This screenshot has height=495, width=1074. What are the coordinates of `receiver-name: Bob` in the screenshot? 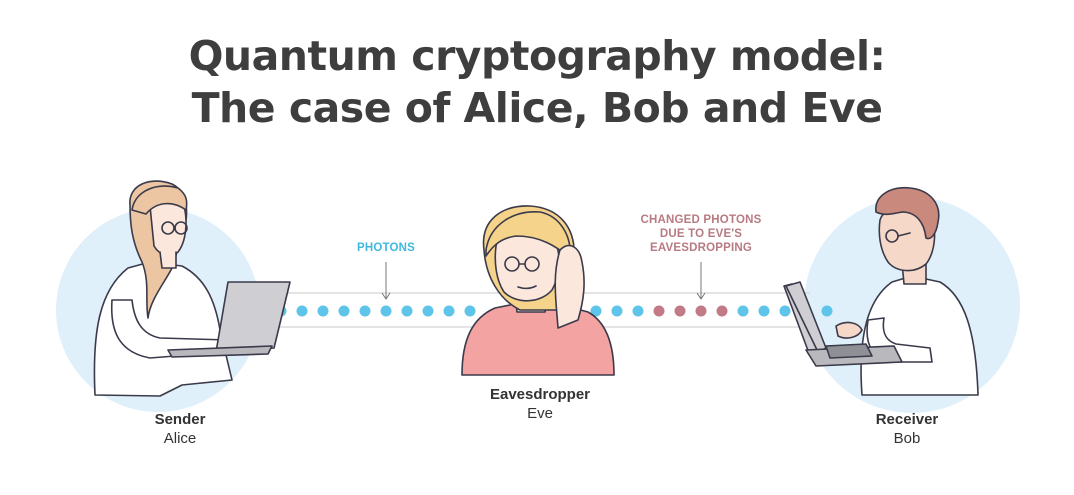 It's located at (907, 438).